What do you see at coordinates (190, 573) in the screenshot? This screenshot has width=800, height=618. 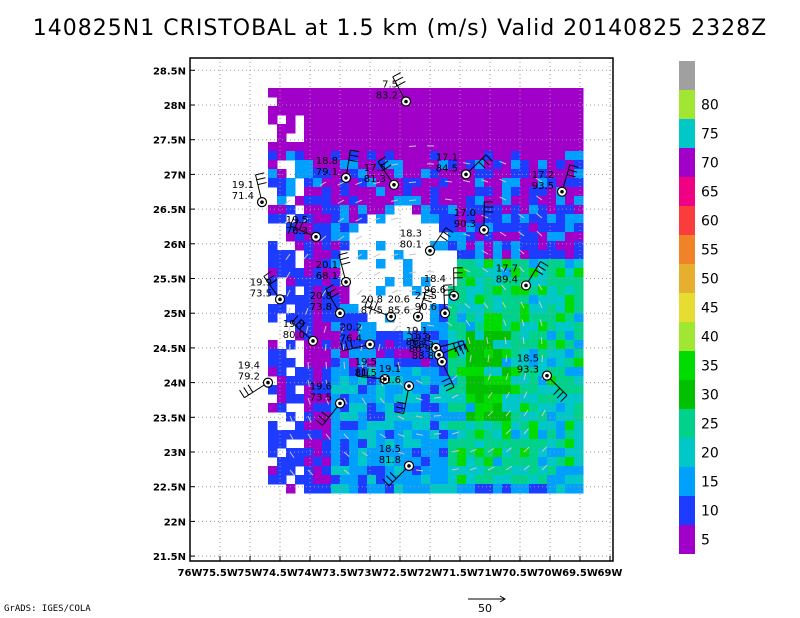 I see `lon-tick-label: 76W` at bounding box center [190, 573].